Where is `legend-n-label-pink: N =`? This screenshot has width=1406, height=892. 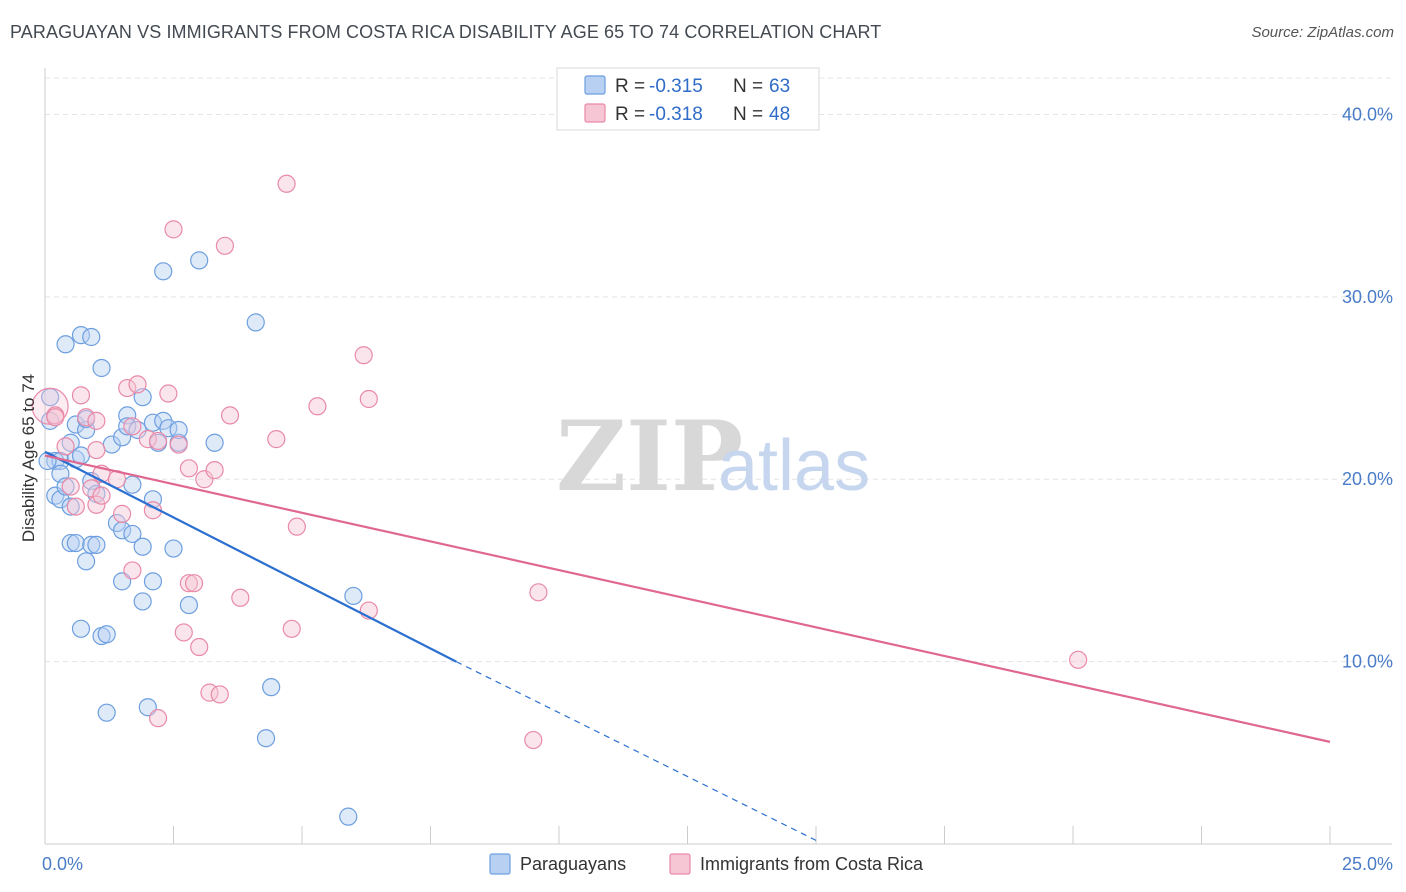
legend-n-label-pink: N = is located at coordinates (748, 114).